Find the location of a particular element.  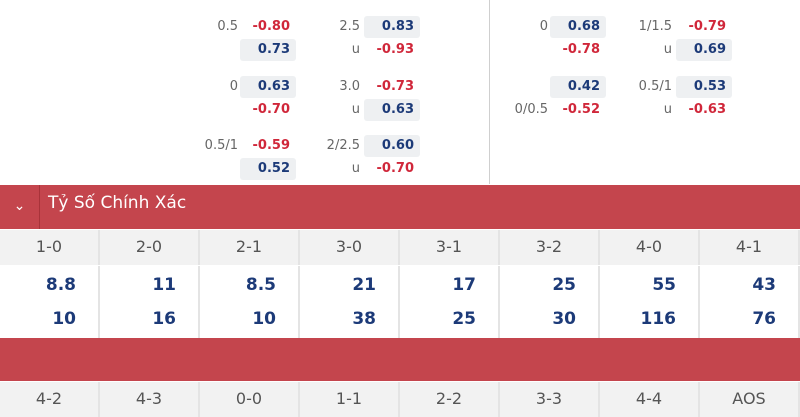

over-odds: -0.79 is located at coordinates (707, 26).